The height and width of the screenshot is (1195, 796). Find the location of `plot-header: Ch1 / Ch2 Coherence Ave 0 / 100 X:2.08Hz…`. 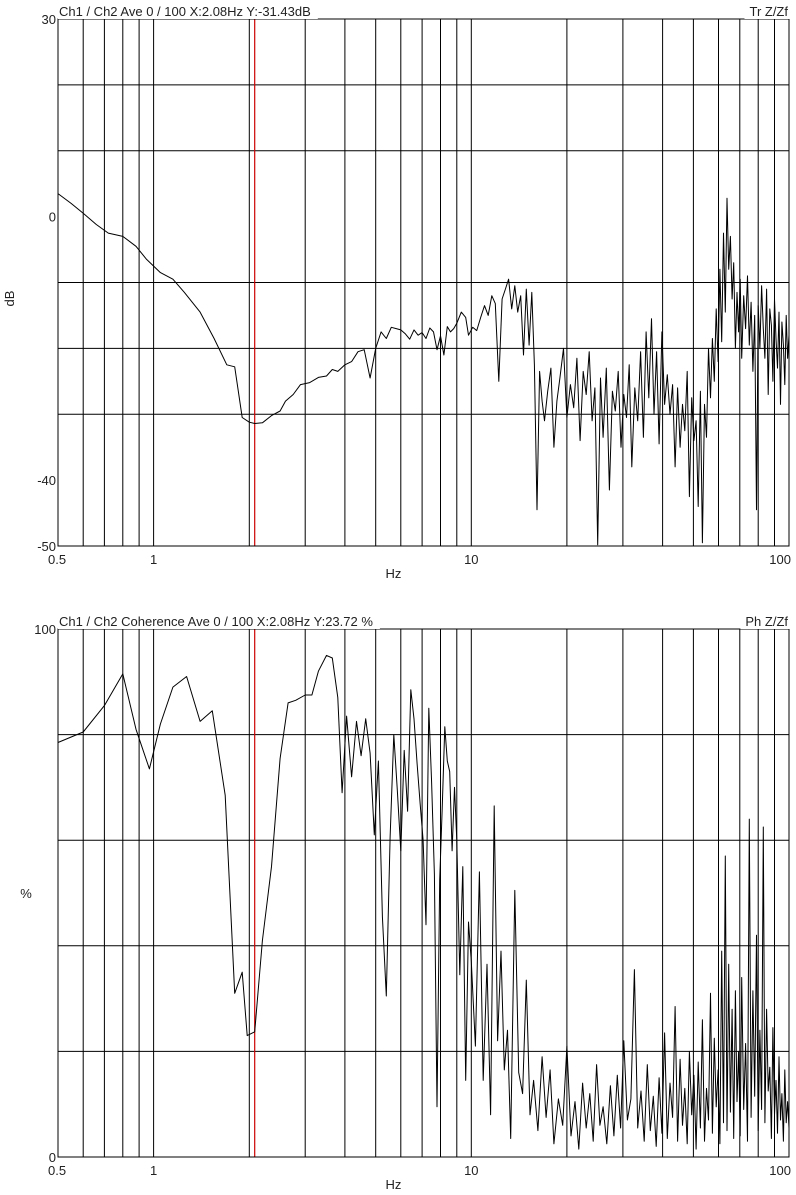

plot-header: Ch1 / Ch2 Coherence Ave 0 / 100 X:2.08Hz… is located at coordinates (424, 620).